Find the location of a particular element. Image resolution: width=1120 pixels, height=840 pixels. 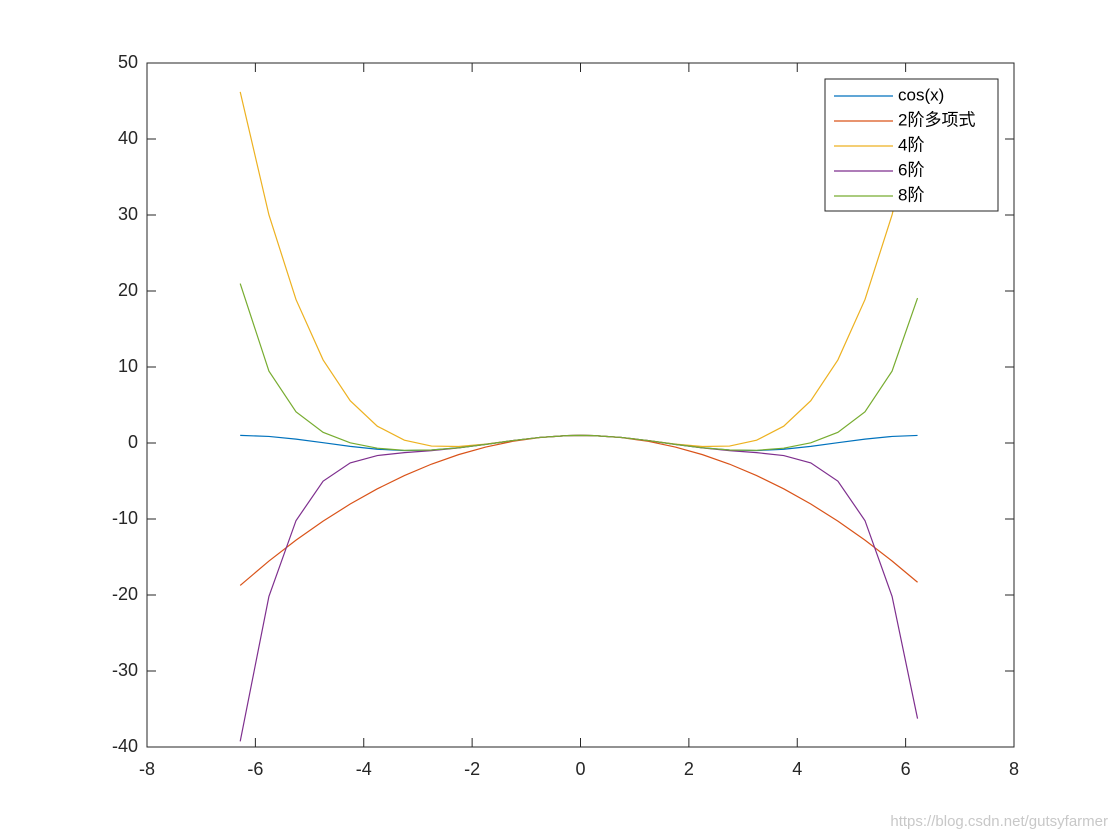

y-tick-label: 50 is located at coordinates (128, 62).